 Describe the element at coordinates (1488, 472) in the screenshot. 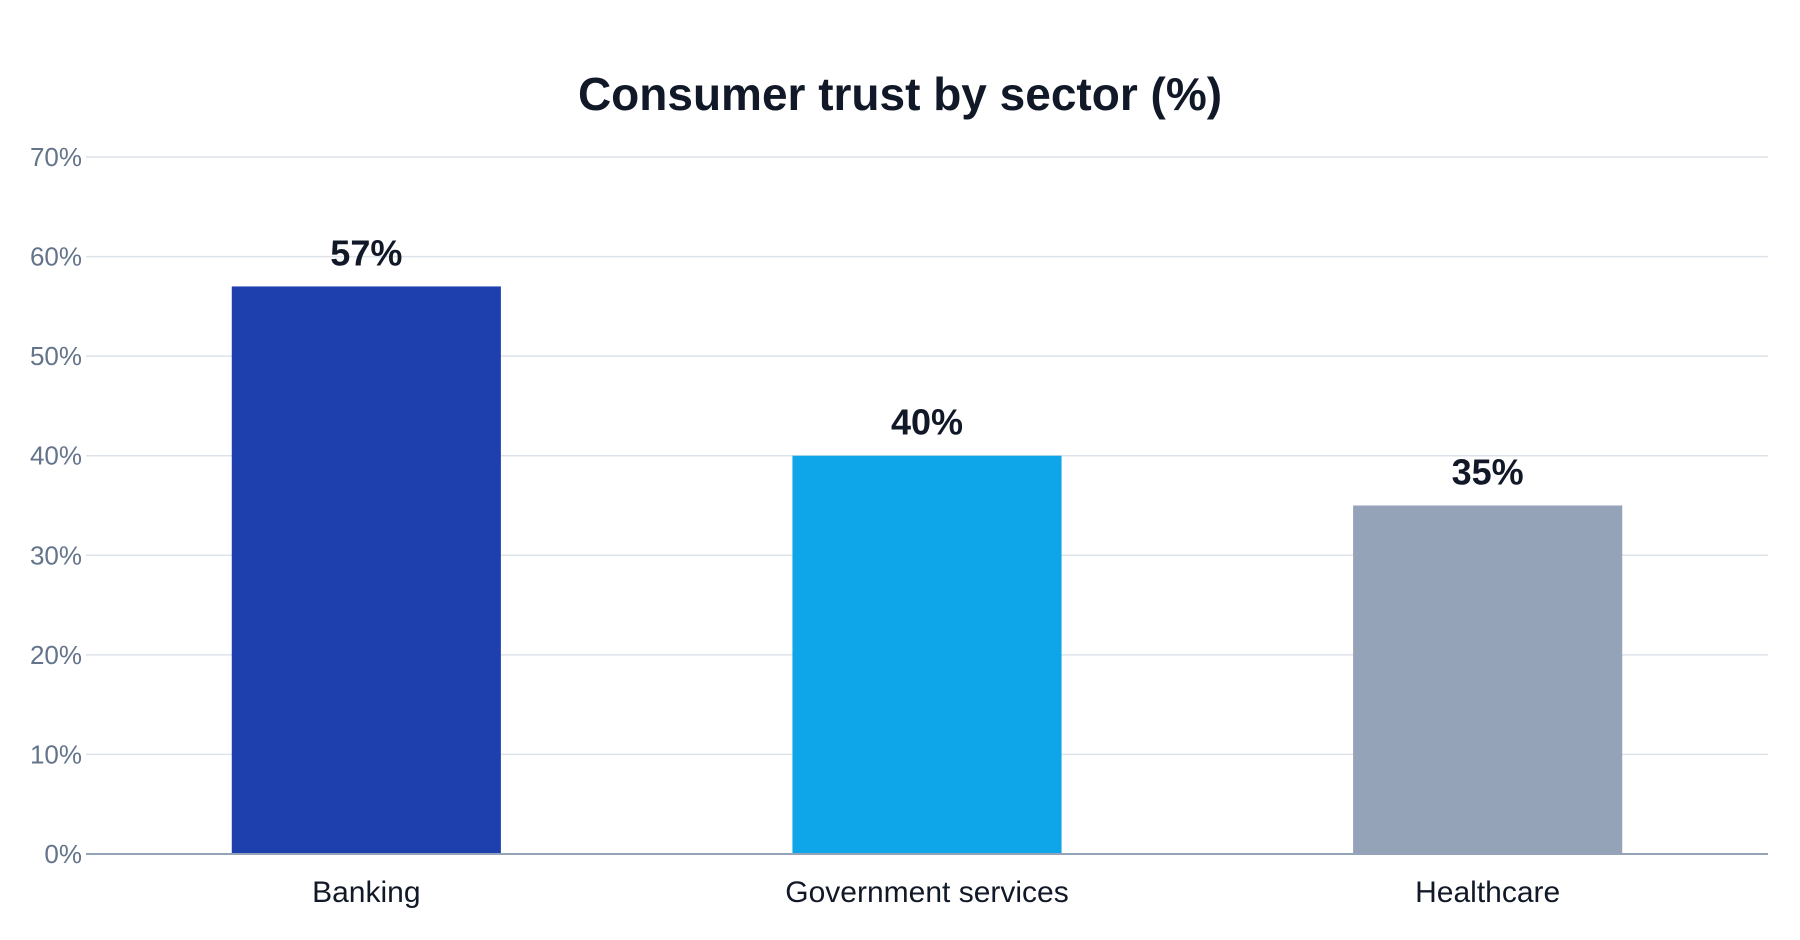

I see `bar-value-label: 35%` at that location.